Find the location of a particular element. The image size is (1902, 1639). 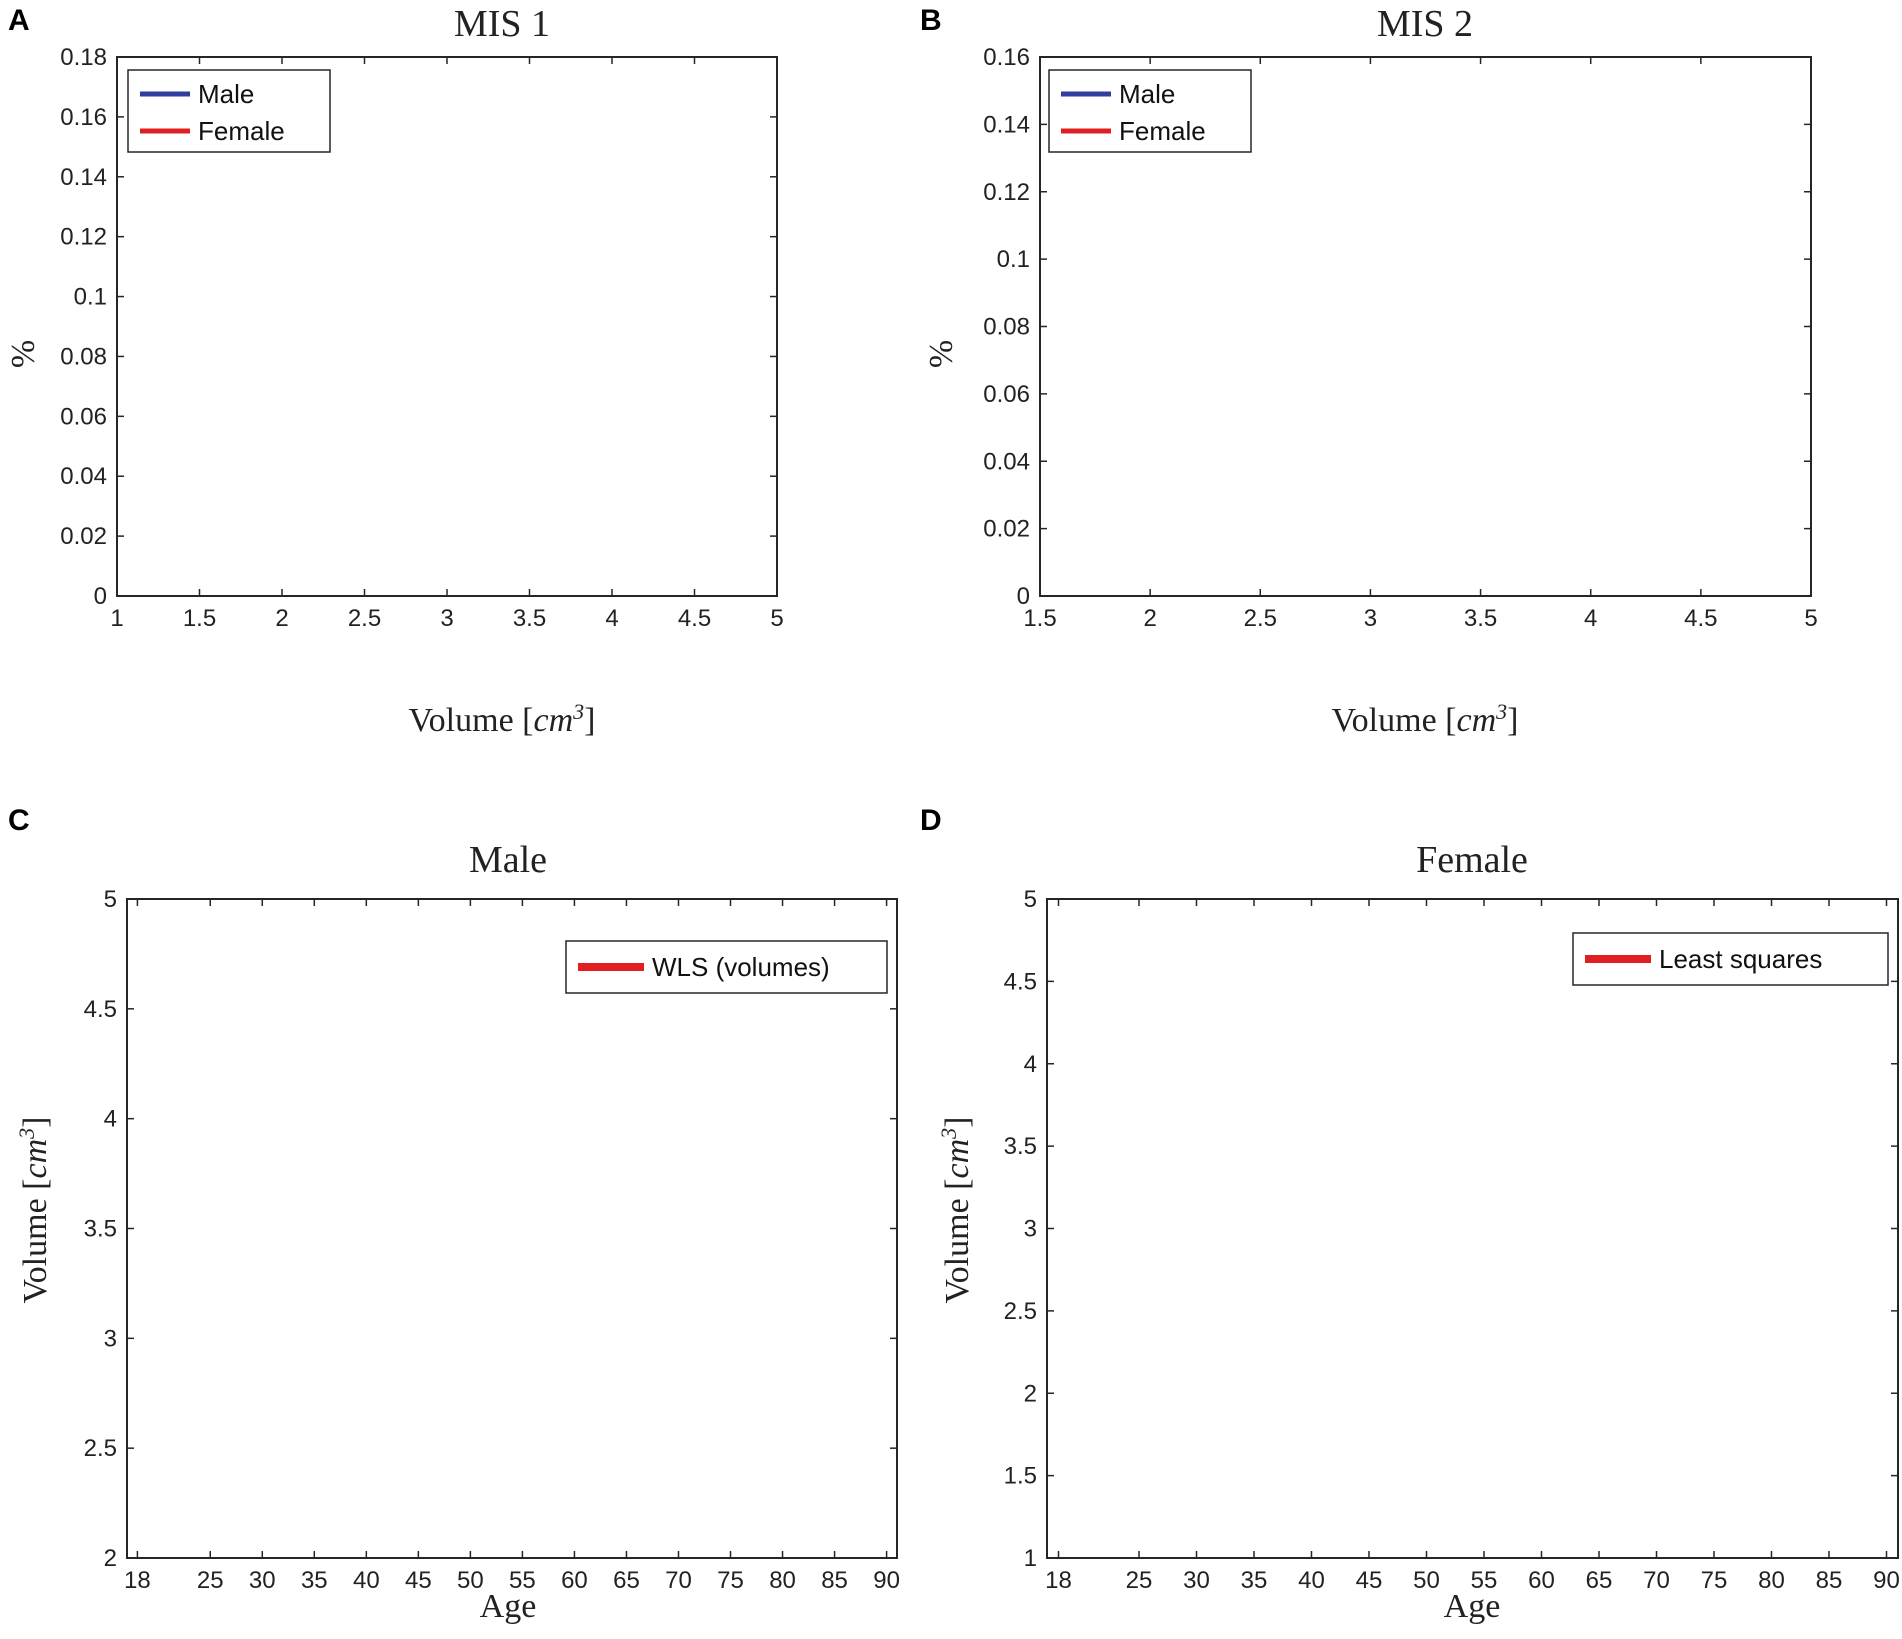

x-tick-label: 55 is located at coordinates (1484, 1580).